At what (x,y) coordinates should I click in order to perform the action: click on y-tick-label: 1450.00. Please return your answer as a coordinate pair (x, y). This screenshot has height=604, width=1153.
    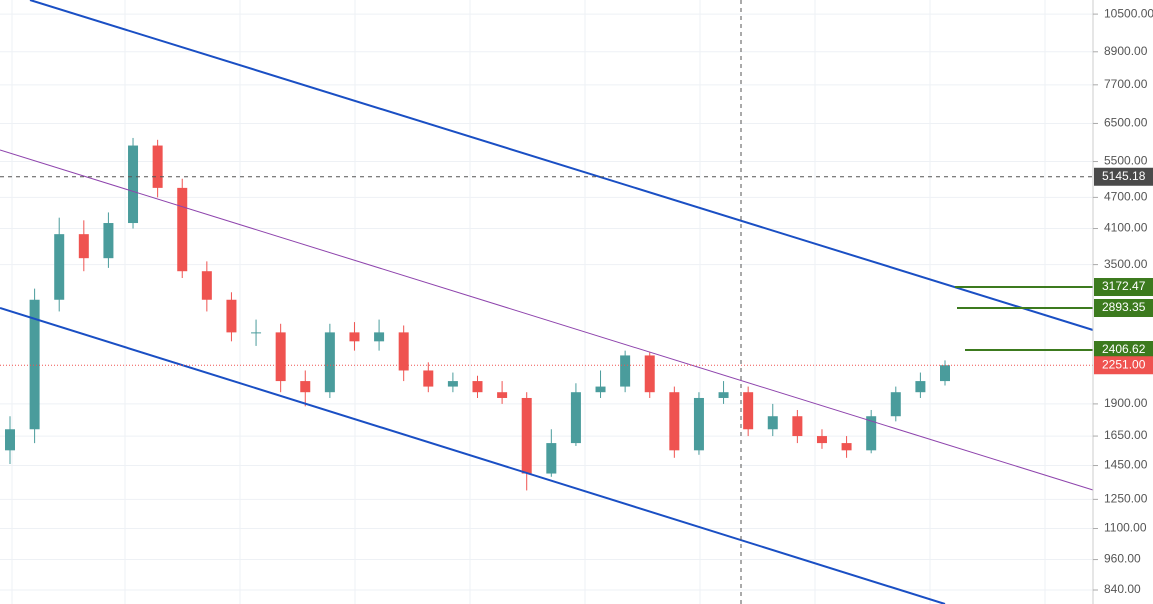
    Looking at the image, I should click on (1126, 465).